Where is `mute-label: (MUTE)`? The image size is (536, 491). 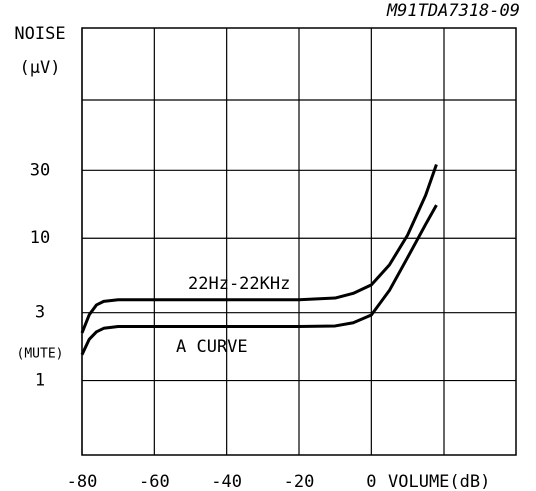
mute-label: (MUTE) is located at coordinates (40, 354).